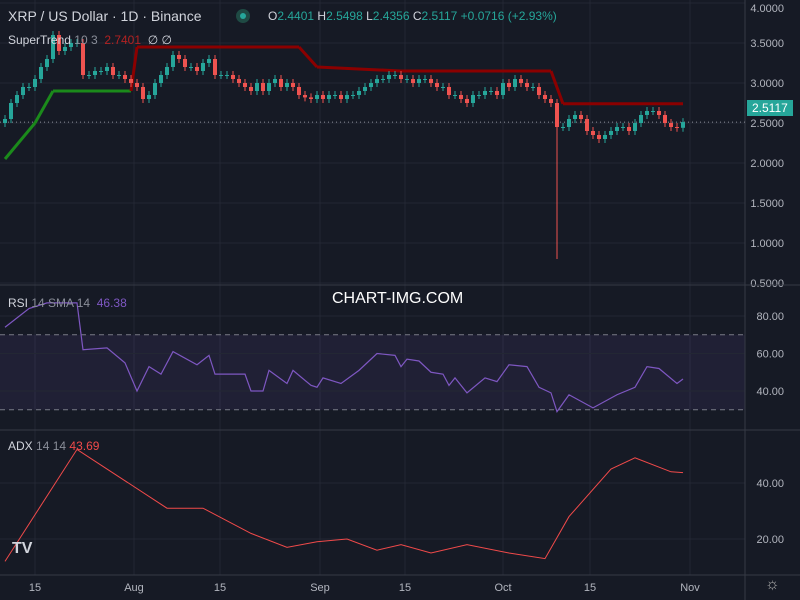 The image size is (800, 600). I want to click on change-value: +0.0716 (+2.93%), so click(508, 16).